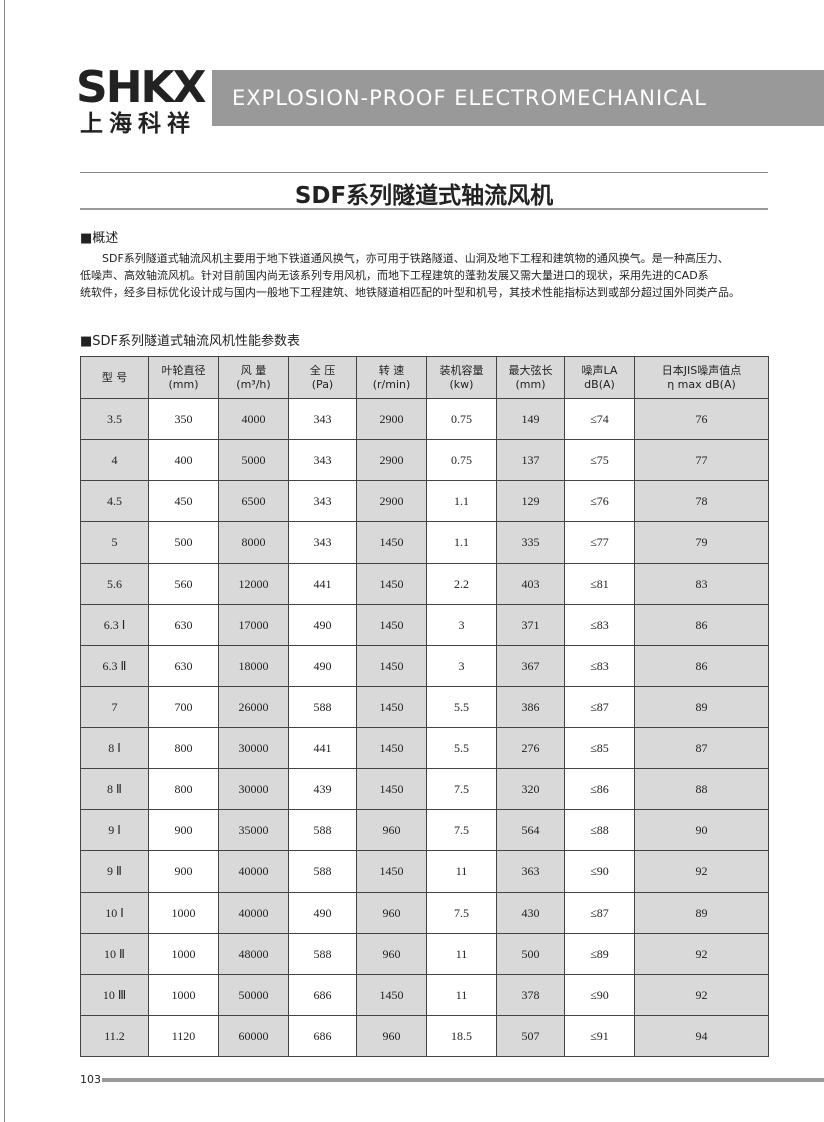 The height and width of the screenshot is (1122, 824). Describe the element at coordinates (184, 1036) in the screenshot. I see `table-cell: 1120` at that location.